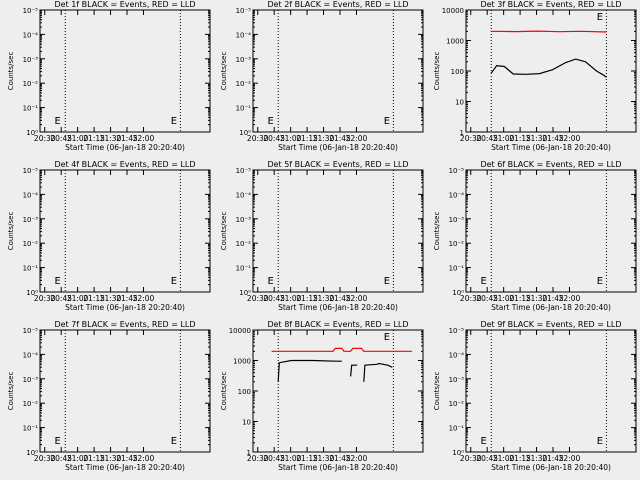 The width and height of the screenshot is (640, 480). What do you see at coordinates (550, 164) in the screenshot?
I see `chart-title: Det 6f BLACK = Events, RED = LLD` at bounding box center [550, 164].